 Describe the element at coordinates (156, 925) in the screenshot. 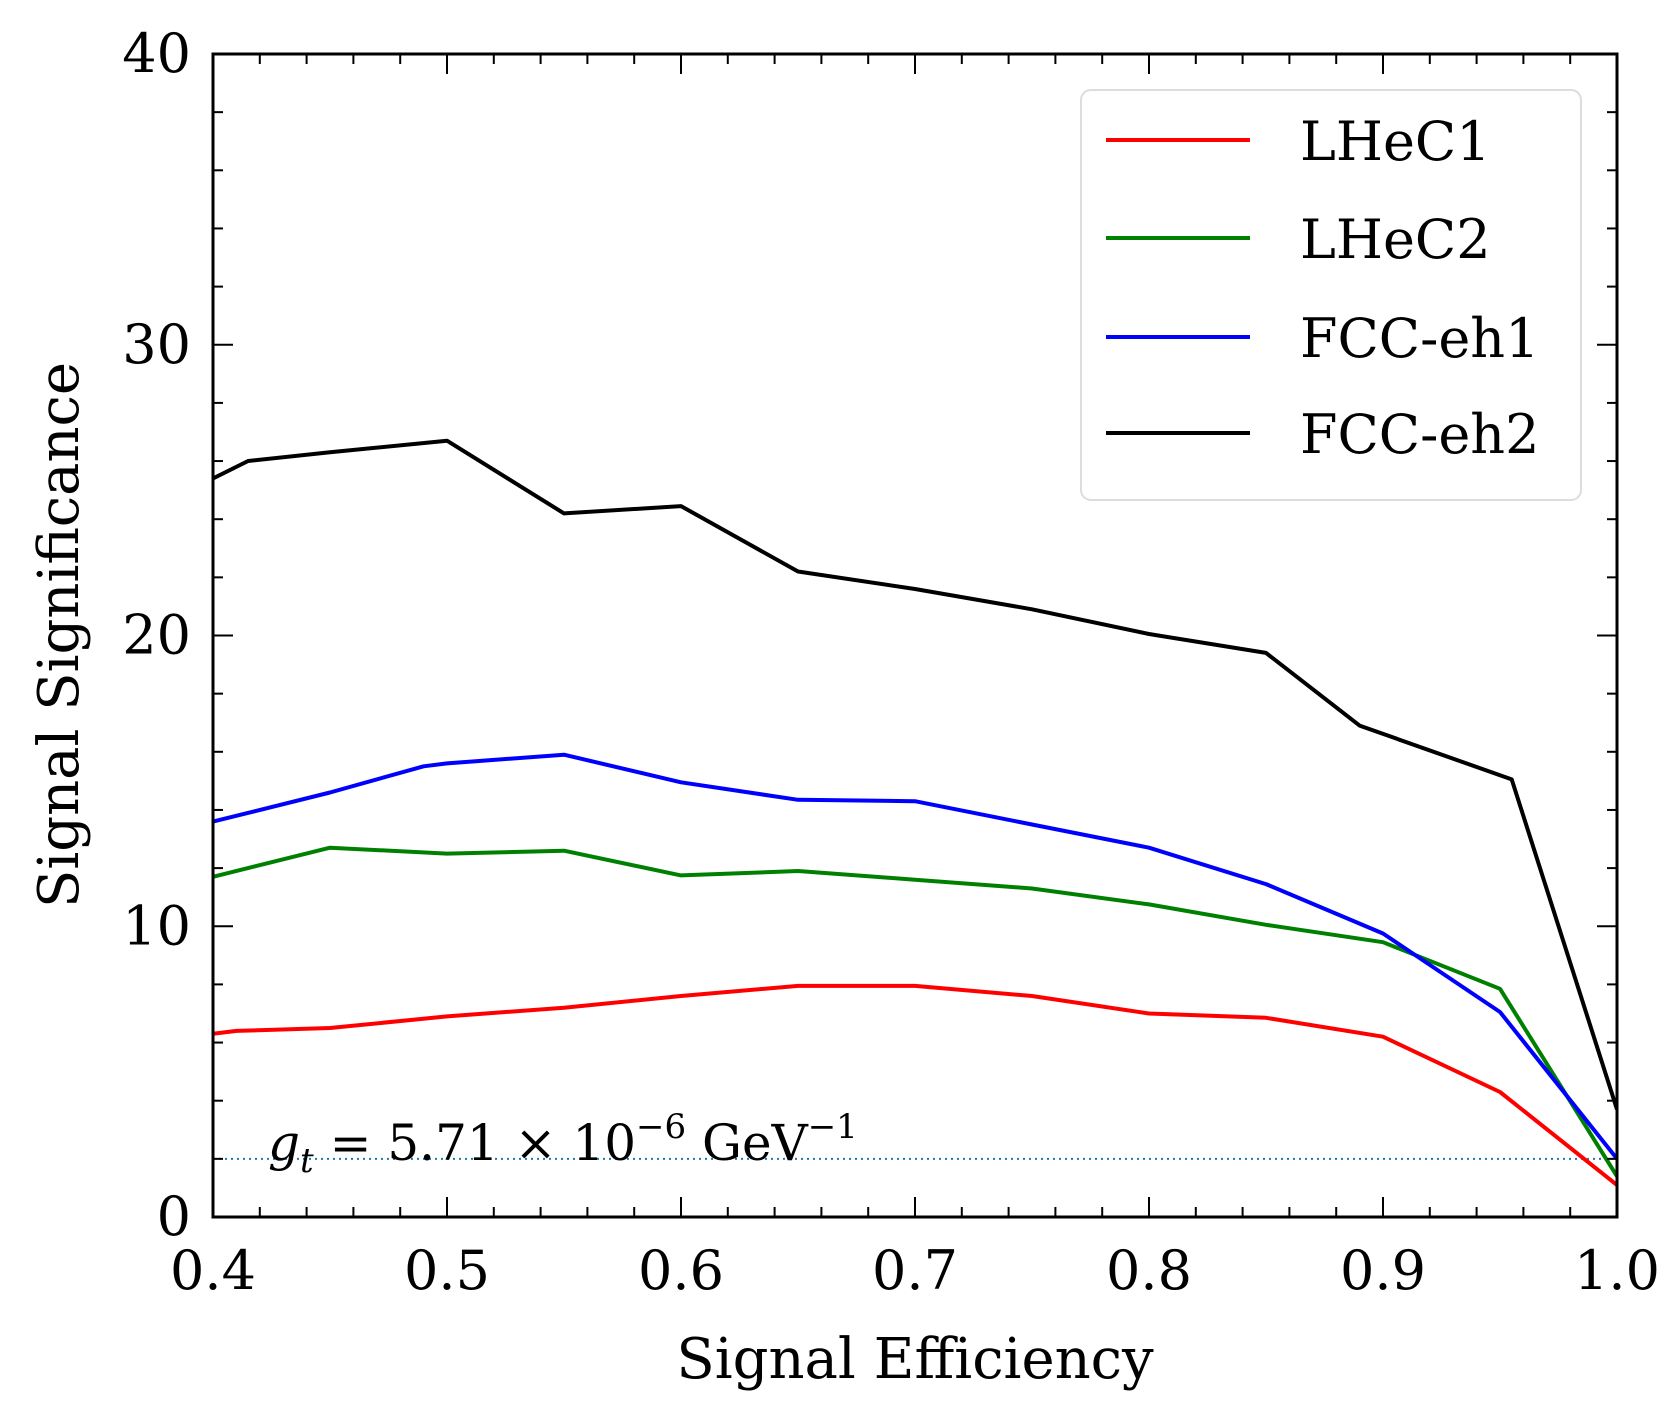

I see `y-tick-label: 10` at that location.